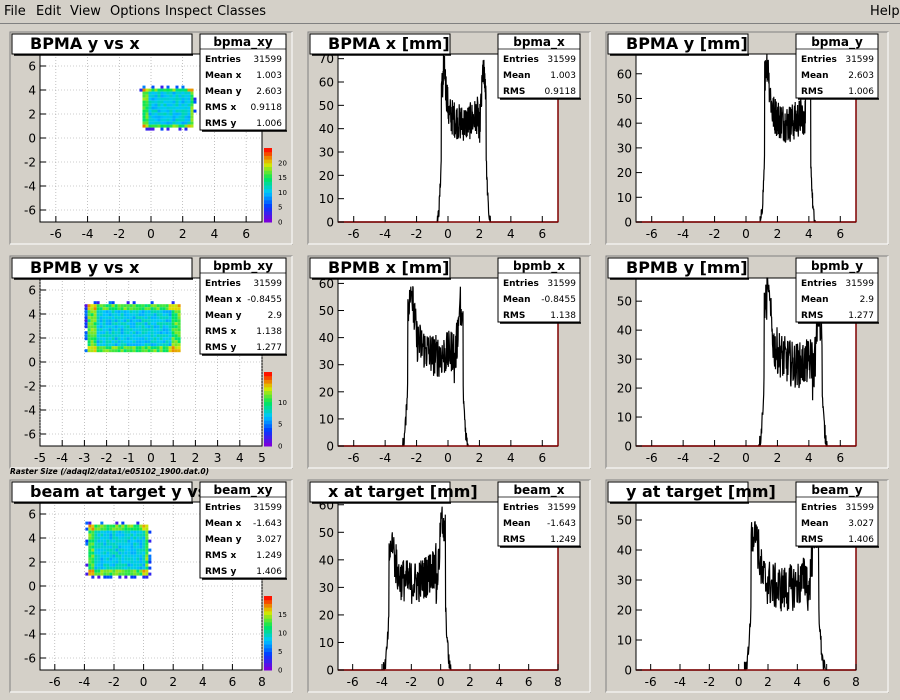 The image size is (900, 700). I want to click on y-tick-label: 10, so click(326, 419).